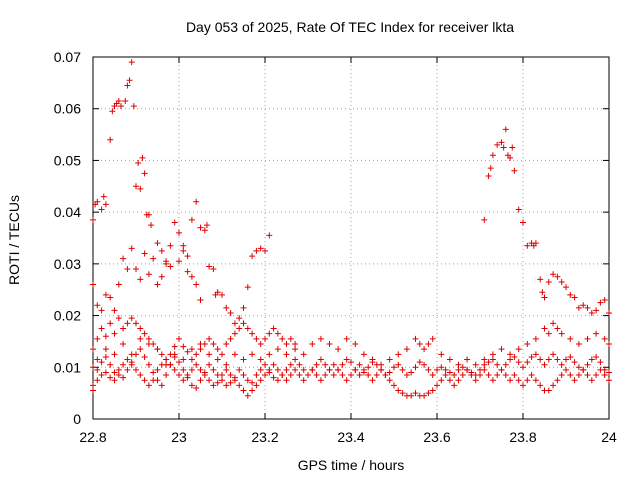  Describe the element at coordinates (122, 144) in the screenshot. I see `series-high-arc-early` at that location.